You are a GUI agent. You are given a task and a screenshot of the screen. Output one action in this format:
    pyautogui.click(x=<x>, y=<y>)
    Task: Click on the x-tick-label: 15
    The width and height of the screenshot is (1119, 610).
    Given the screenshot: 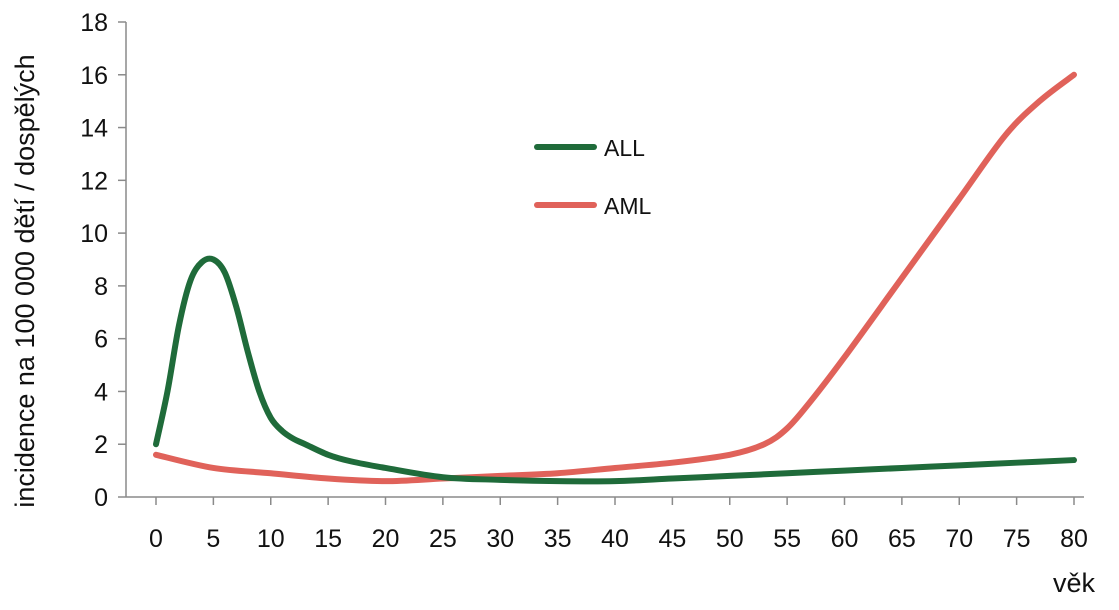 What is the action you would take?
    pyautogui.click(x=328, y=539)
    